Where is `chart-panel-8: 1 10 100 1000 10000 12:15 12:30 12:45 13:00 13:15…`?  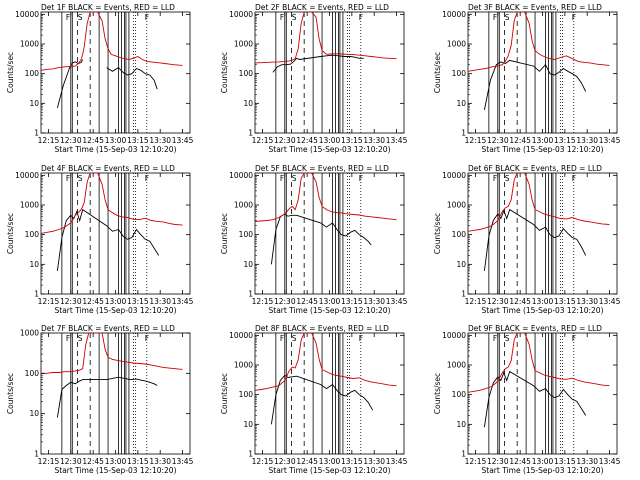
chart-panel-8: 1 10 100 1000 10000 12:15 12:30 12:45 13:00 13:15… is located at coordinates (314, 399).